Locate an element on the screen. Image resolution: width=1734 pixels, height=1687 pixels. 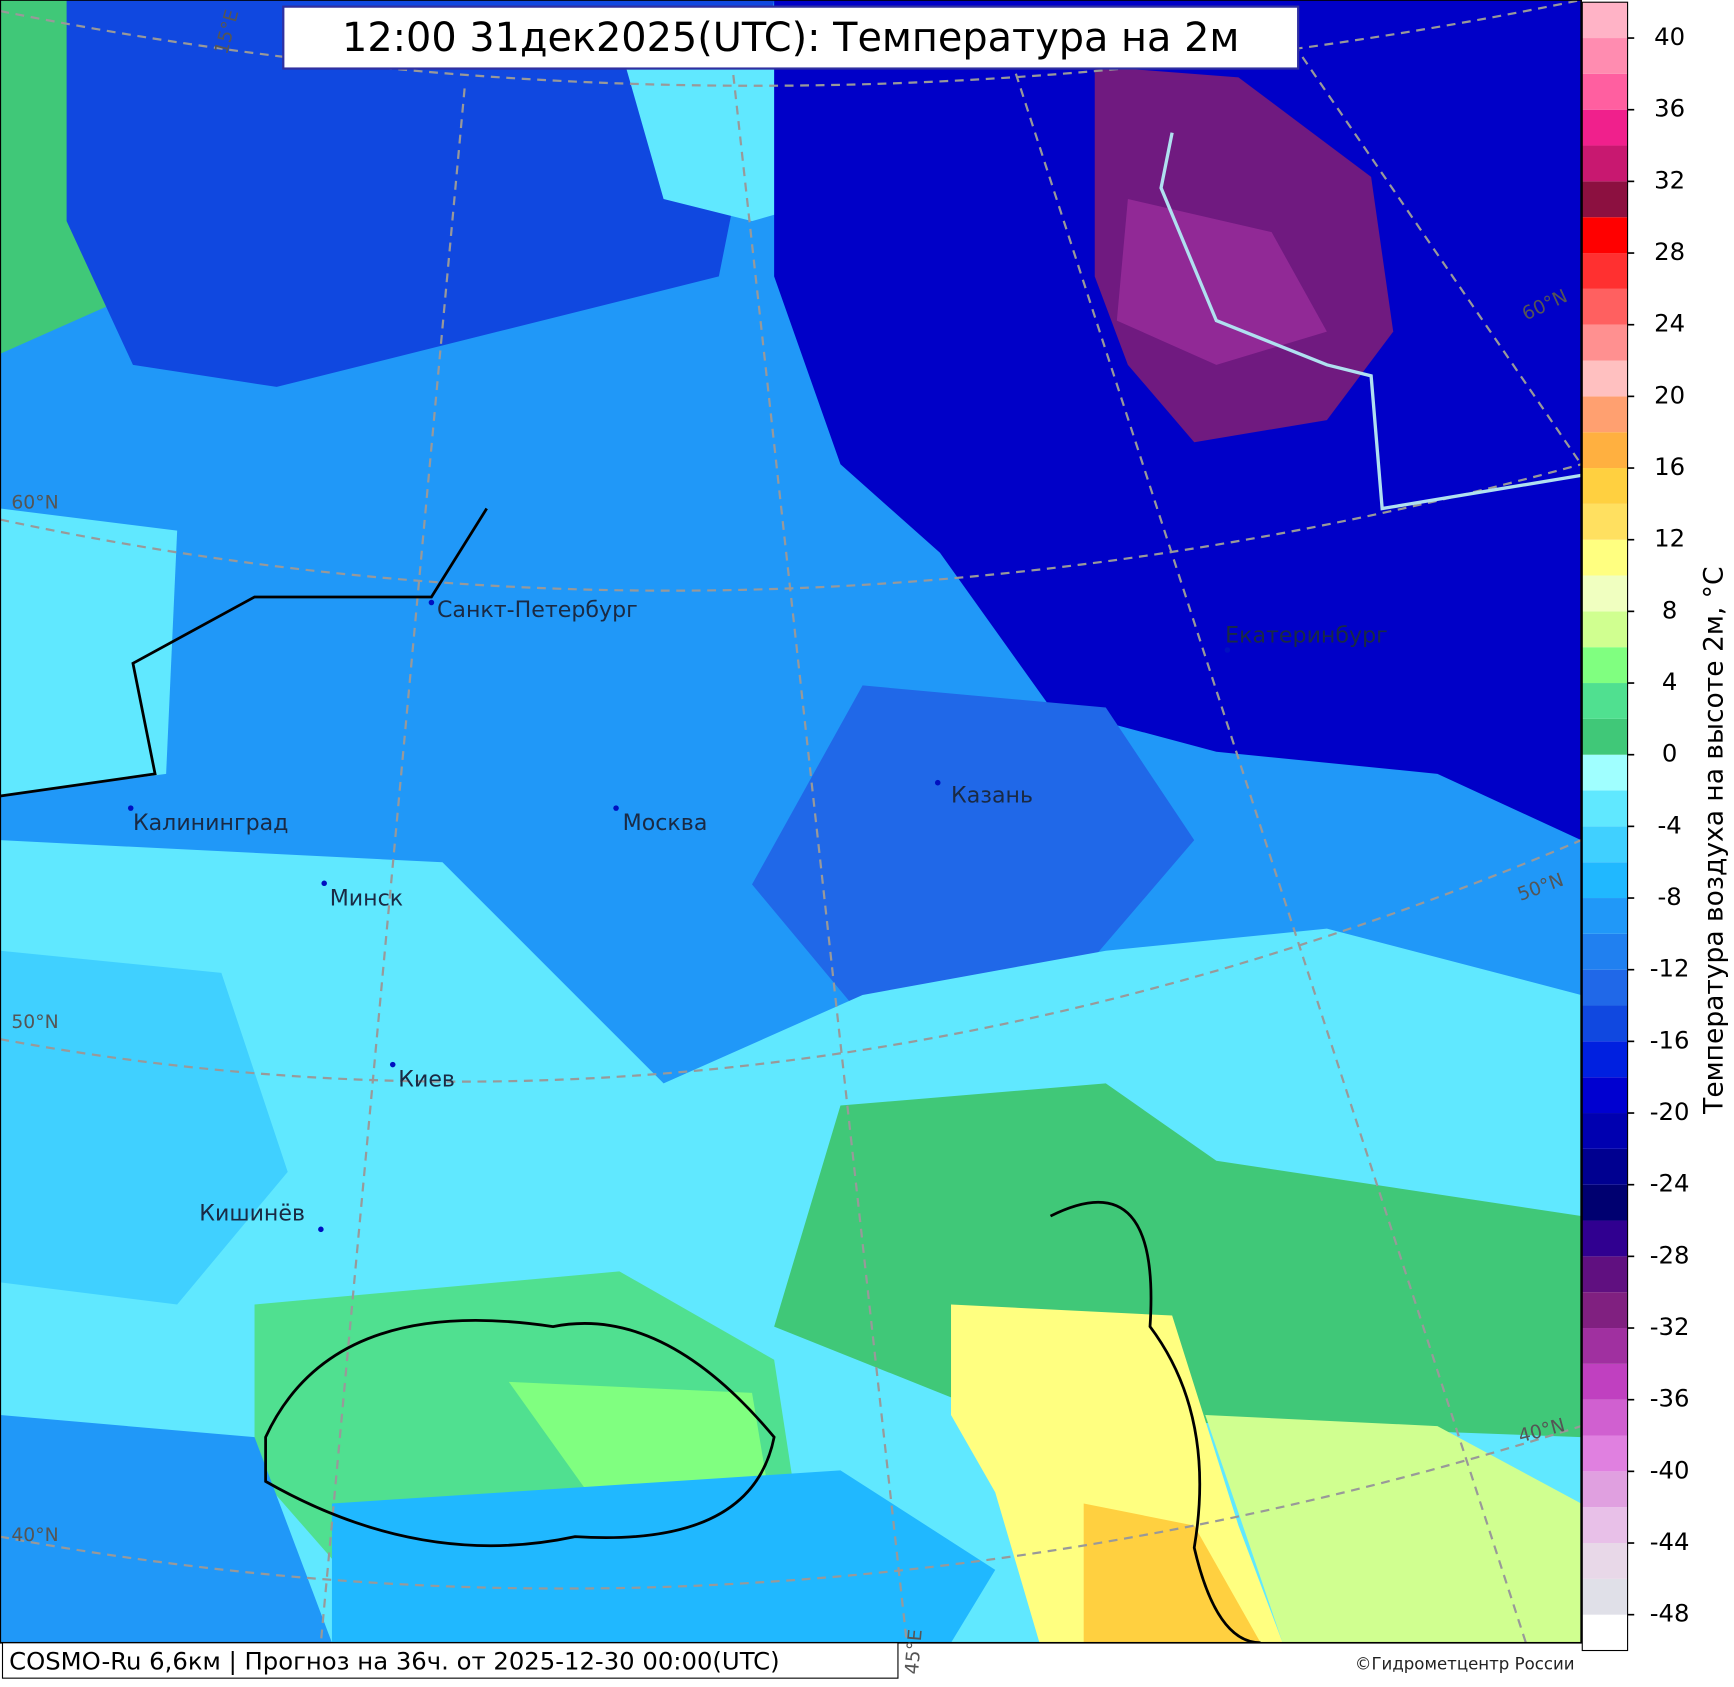
colorbar-tick-label: -32 is located at coordinates (1670, 1326).